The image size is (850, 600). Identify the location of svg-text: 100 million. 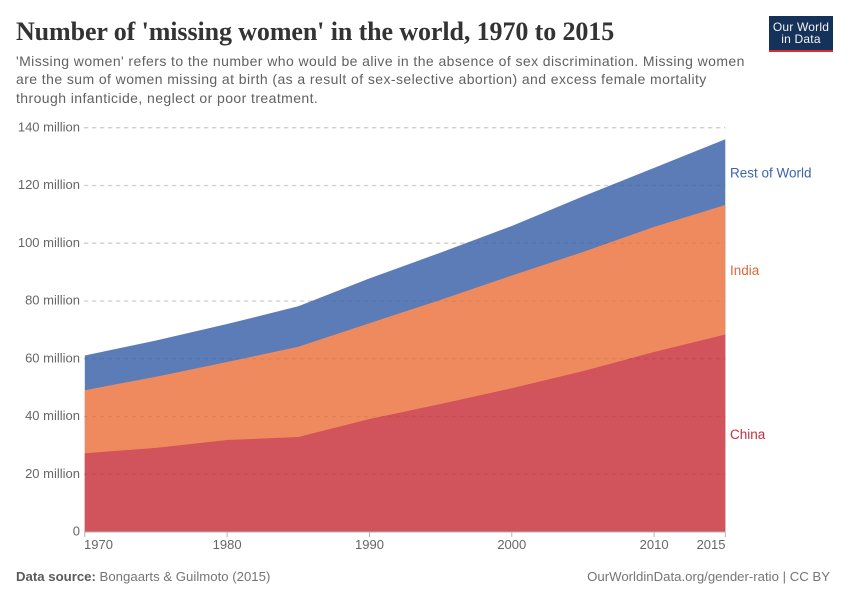
(49, 242).